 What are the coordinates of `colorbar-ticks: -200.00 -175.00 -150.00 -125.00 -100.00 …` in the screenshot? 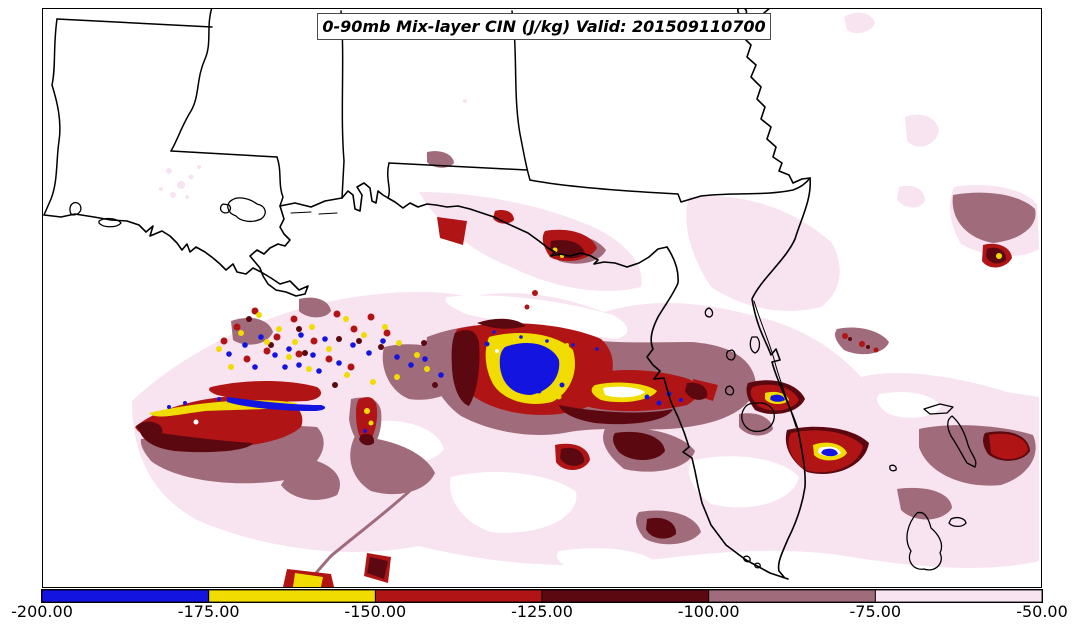 It's located at (538, 613).